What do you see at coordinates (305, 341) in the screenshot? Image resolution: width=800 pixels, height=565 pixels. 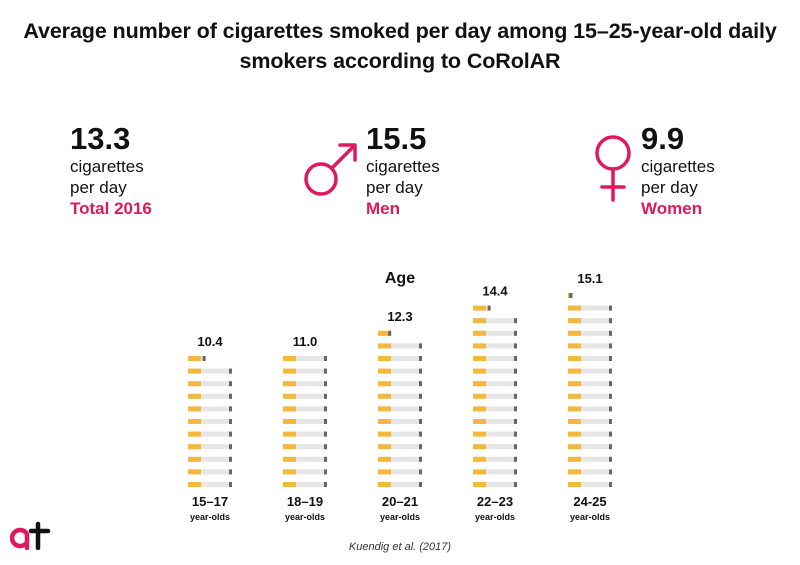 I see `value-label: 11.0` at bounding box center [305, 341].